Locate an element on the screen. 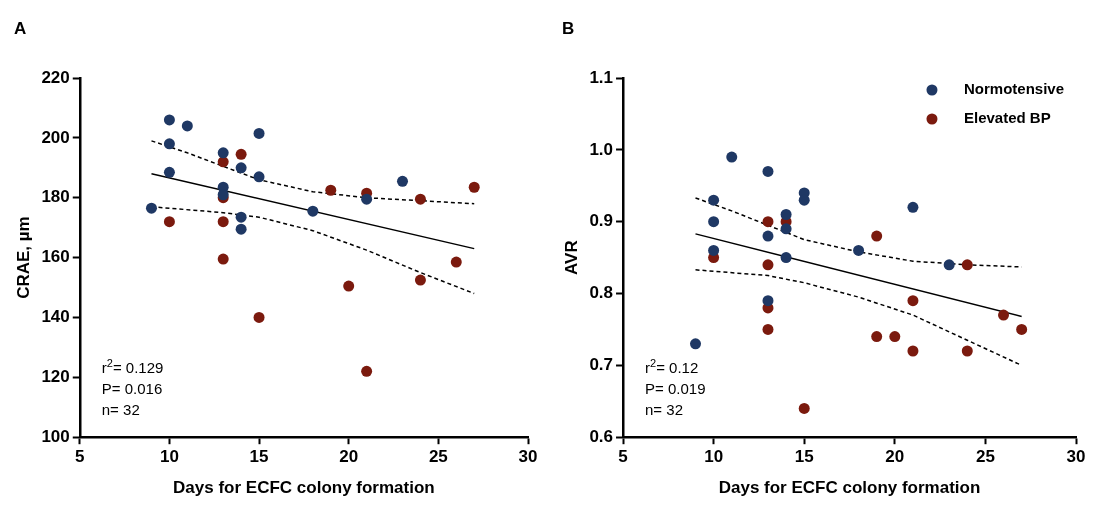 The image size is (1097, 507). annotation: P= 0.019 is located at coordinates (675, 389).